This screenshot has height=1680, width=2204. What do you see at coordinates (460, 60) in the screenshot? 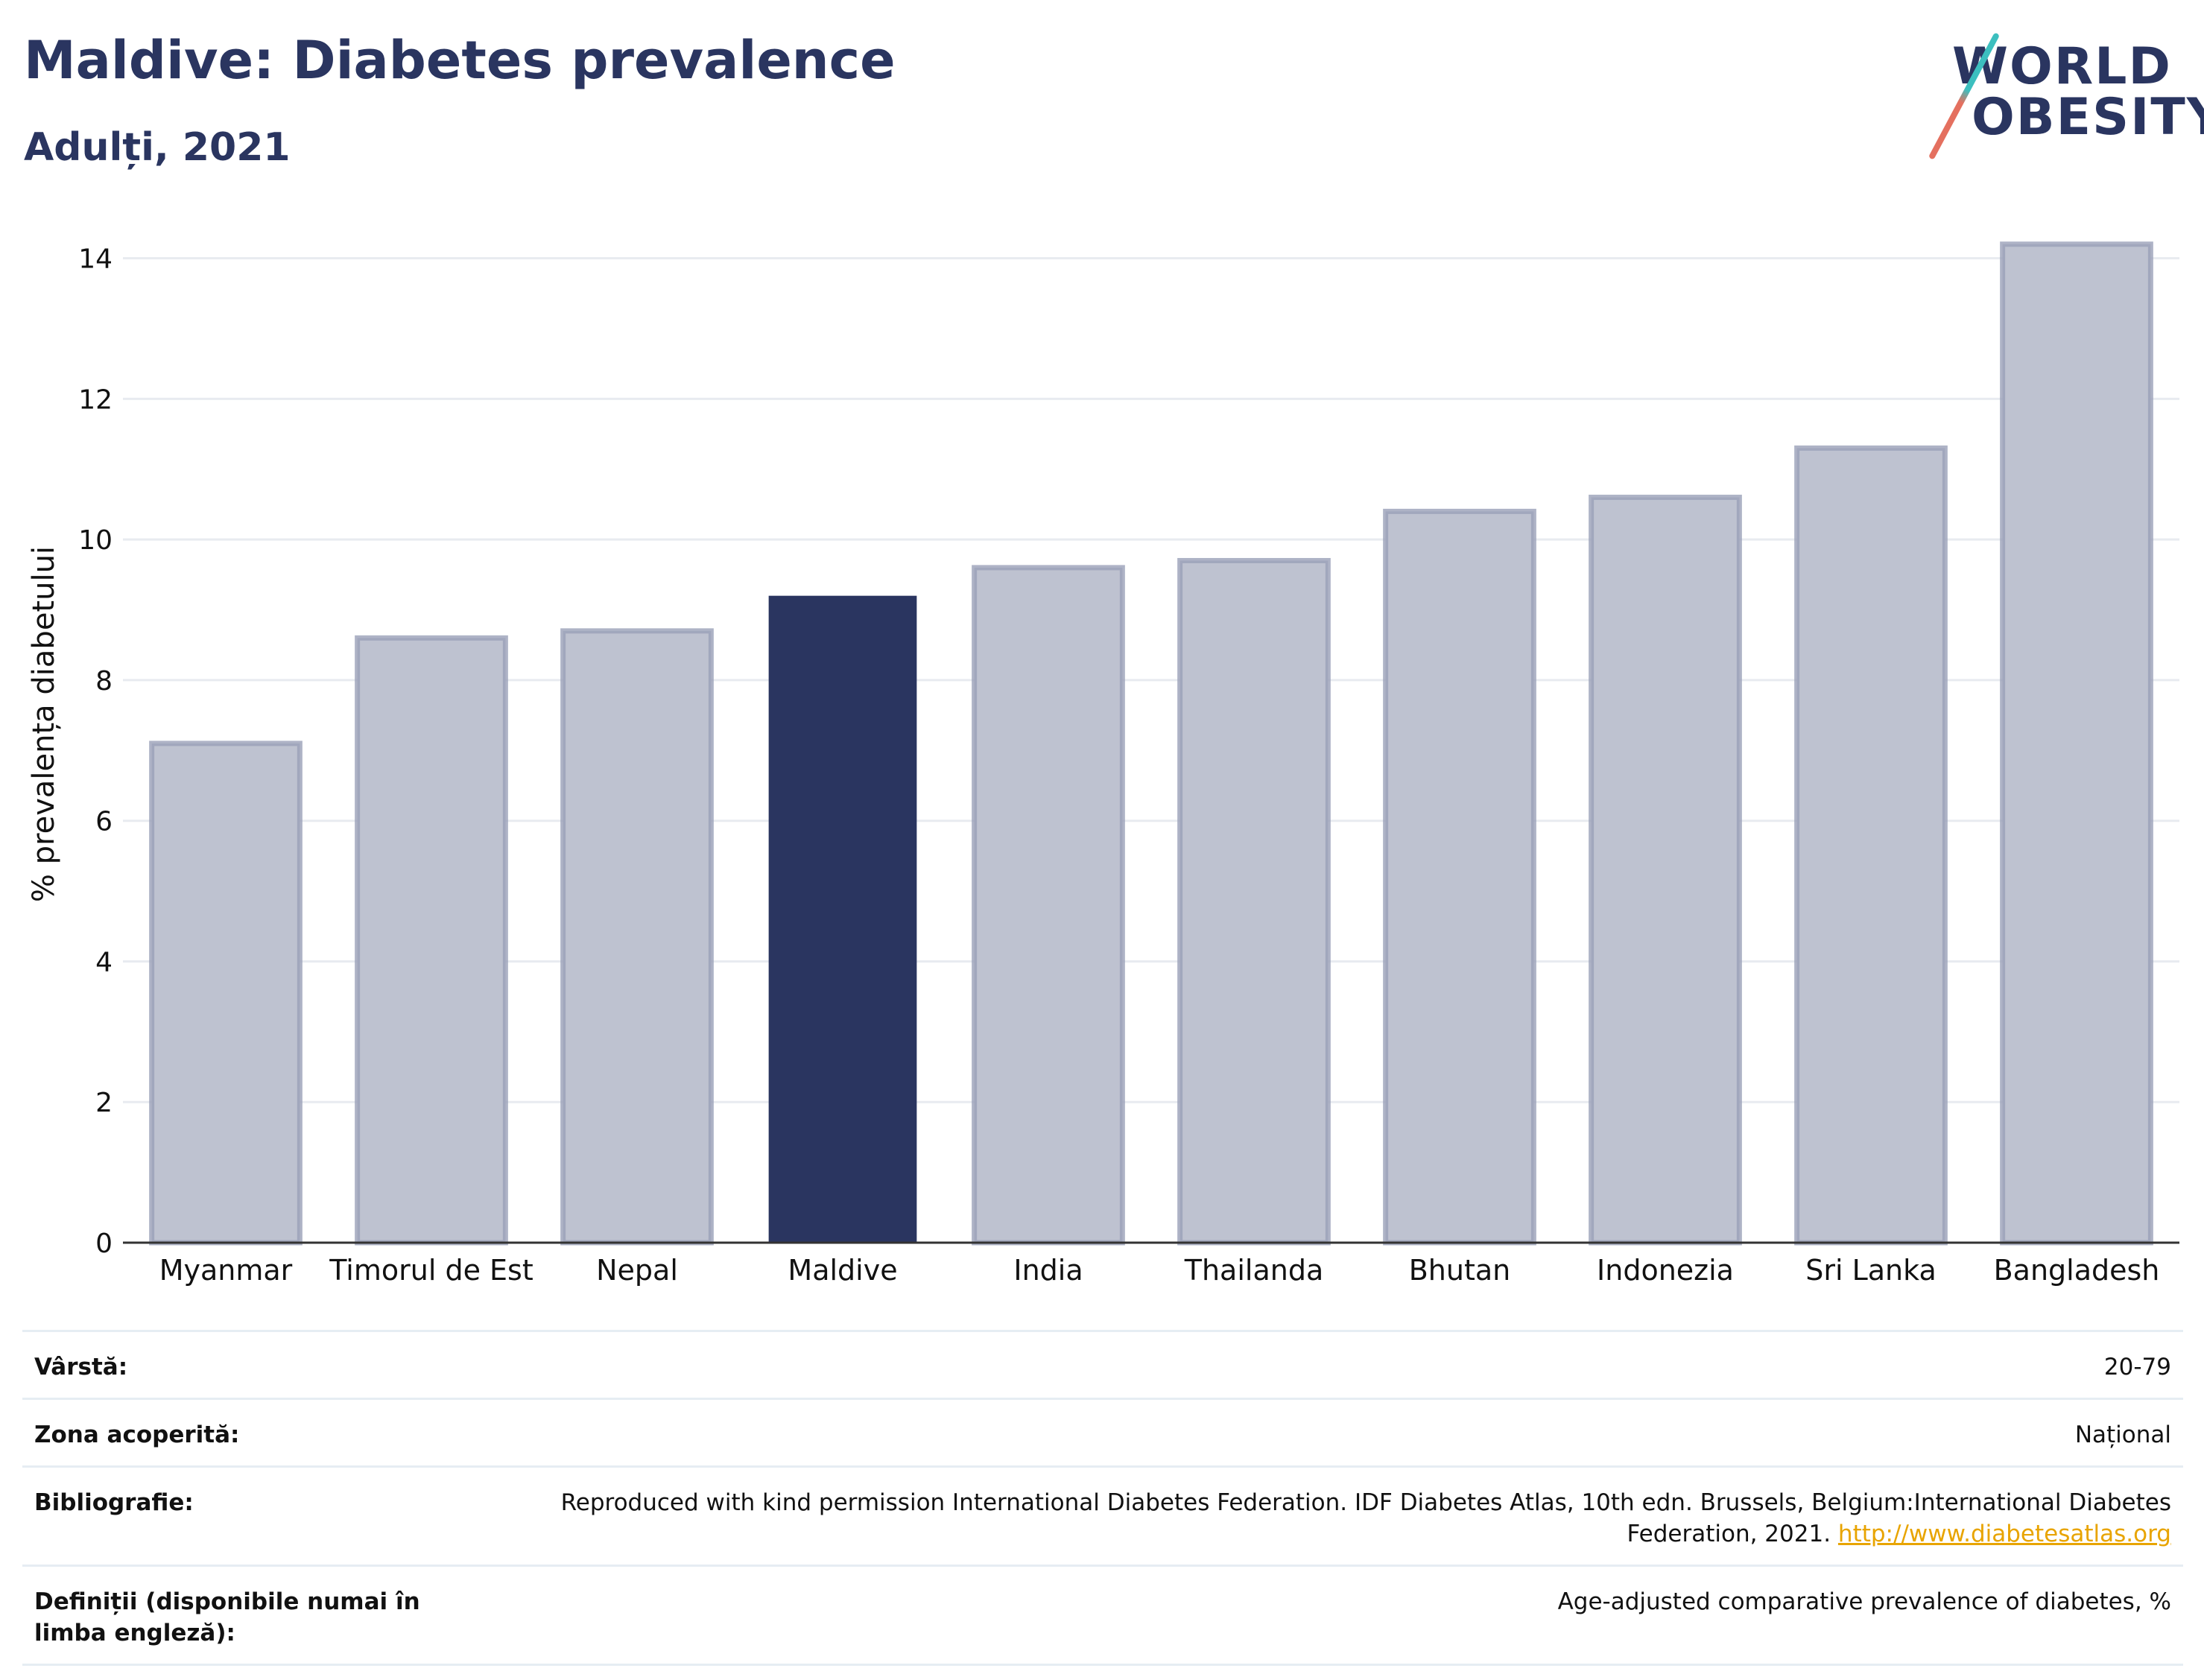
I see `chart-title: Maldive: Diabetes prevalence` at bounding box center [460, 60].